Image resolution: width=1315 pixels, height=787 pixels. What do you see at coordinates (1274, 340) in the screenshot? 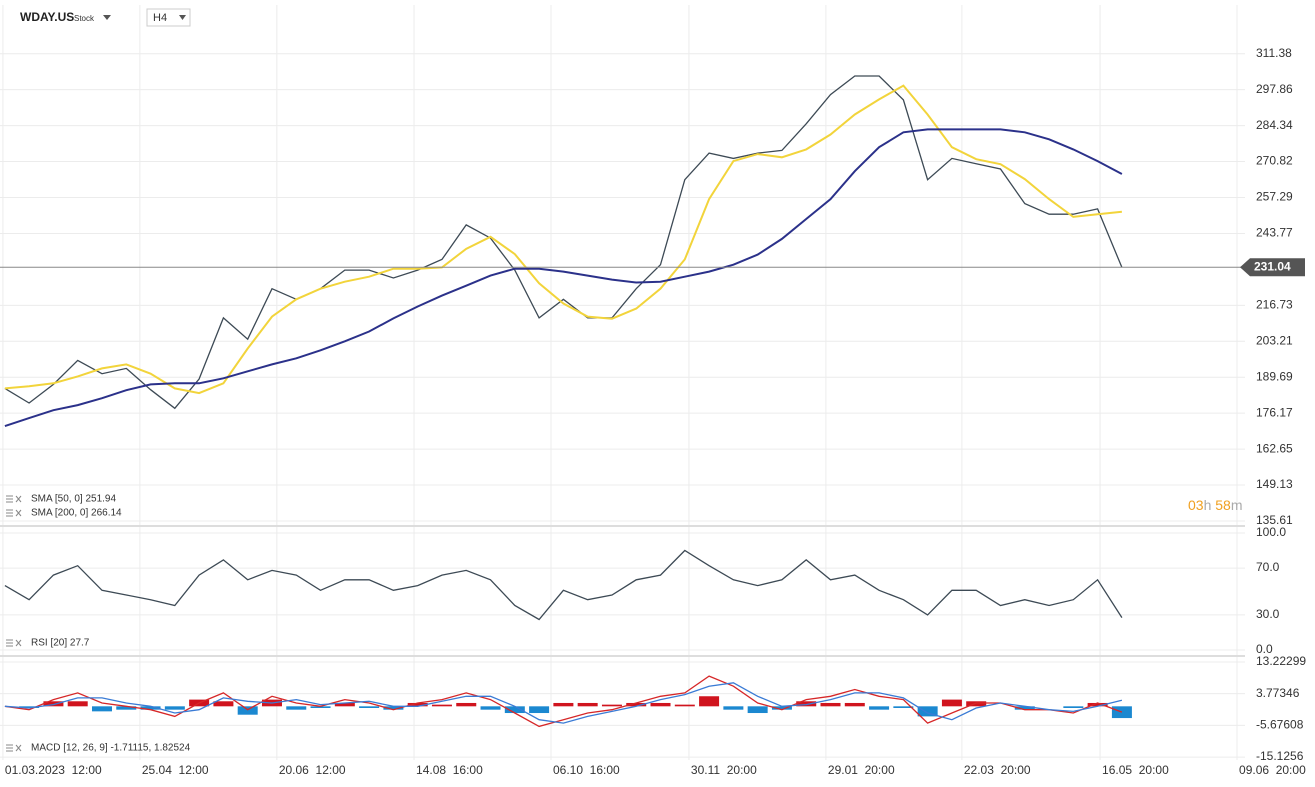
I see `y-tick-label: 203.21` at bounding box center [1274, 340].